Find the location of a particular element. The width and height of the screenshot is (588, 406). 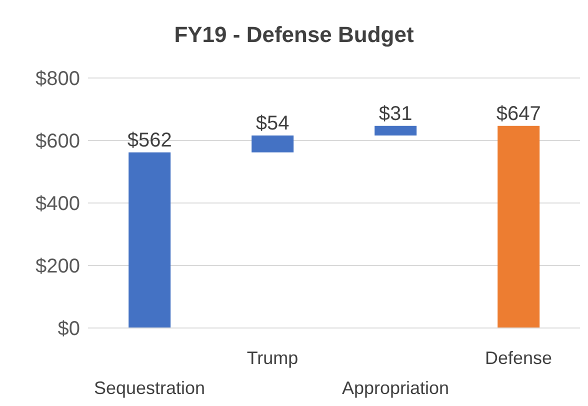

data-label: $647 is located at coordinates (518, 113).